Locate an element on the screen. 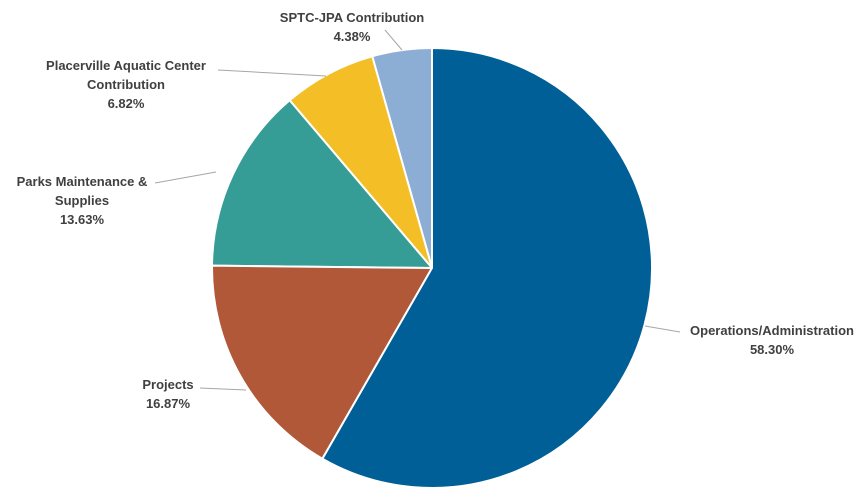 This screenshot has width=863, height=489. value-label: 6.82% is located at coordinates (126, 103).